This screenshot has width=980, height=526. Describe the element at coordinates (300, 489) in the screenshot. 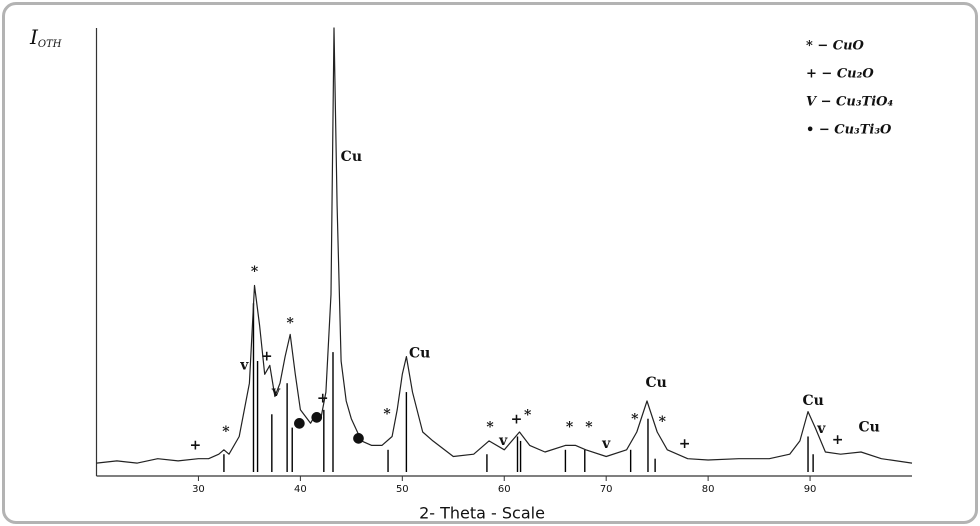

I see `x-tick-label: 40` at that location.